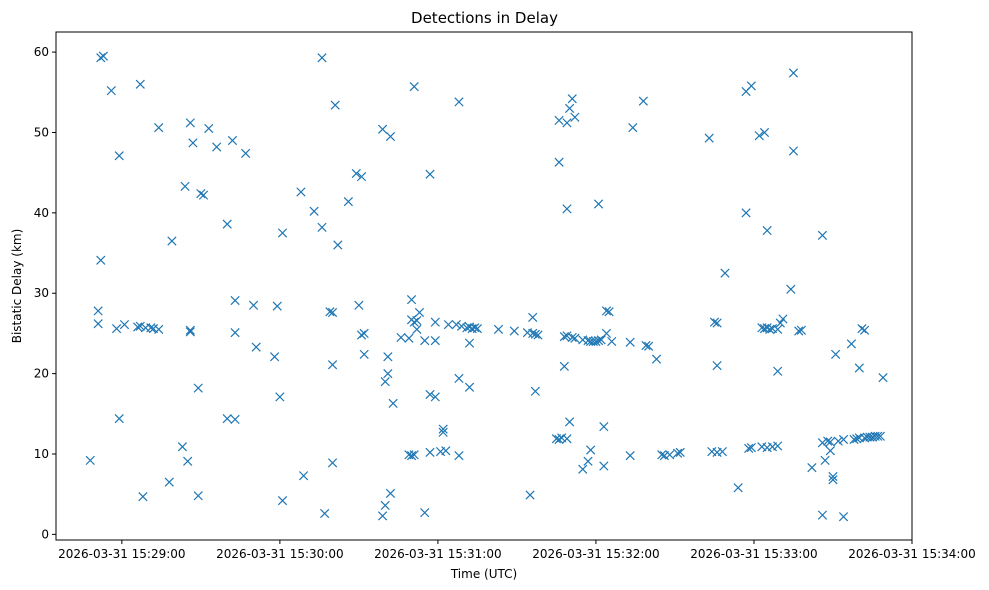  Describe the element at coordinates (41, 293) in the screenshot. I see `y-tick-label: 30` at that location.